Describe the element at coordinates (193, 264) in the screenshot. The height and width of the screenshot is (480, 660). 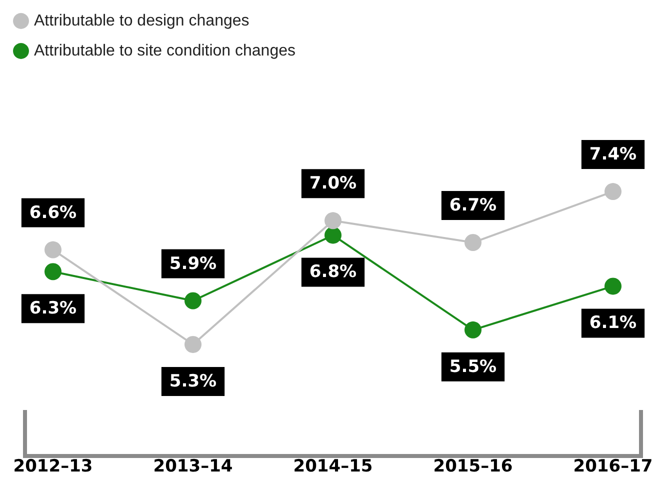
I see `data-label: 5.9%` at that location.